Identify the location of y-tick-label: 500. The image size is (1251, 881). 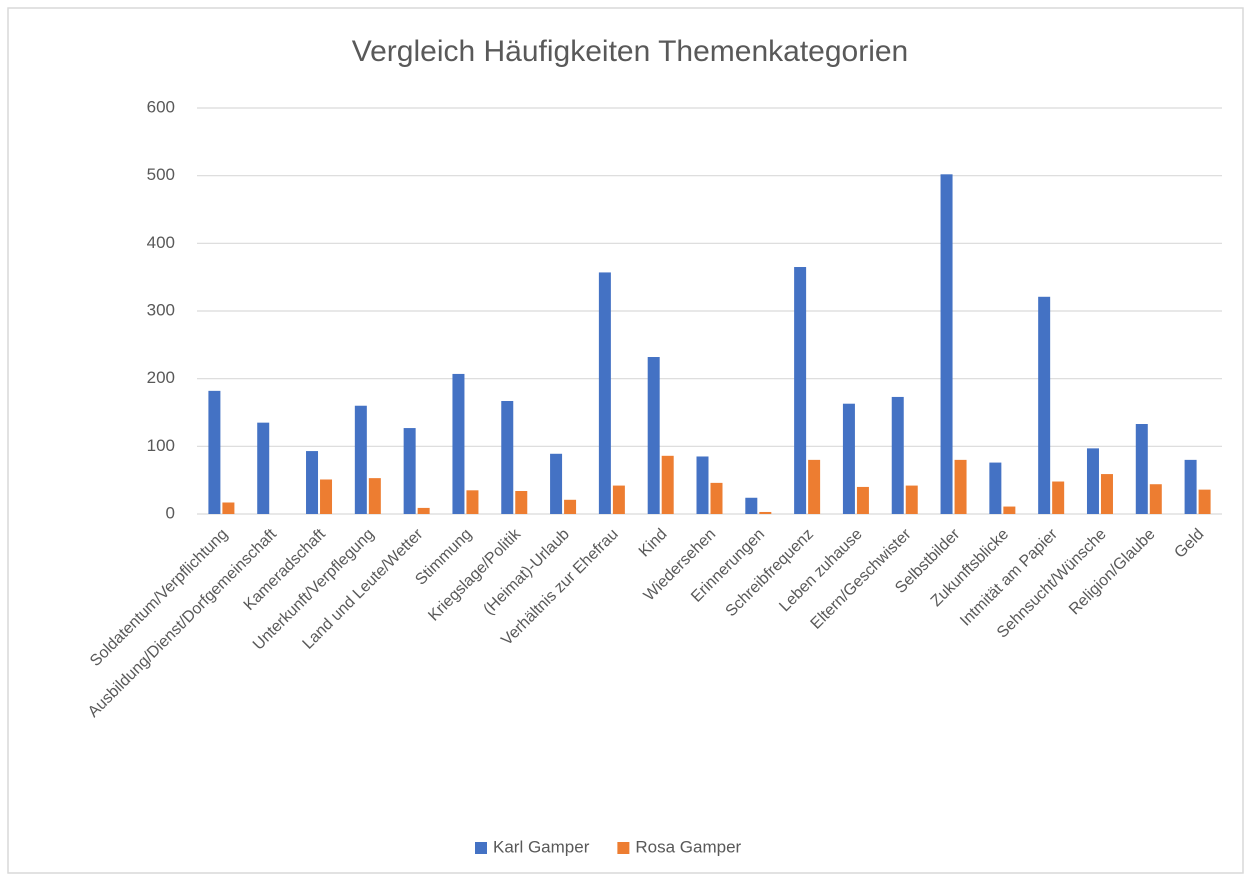
(161, 174).